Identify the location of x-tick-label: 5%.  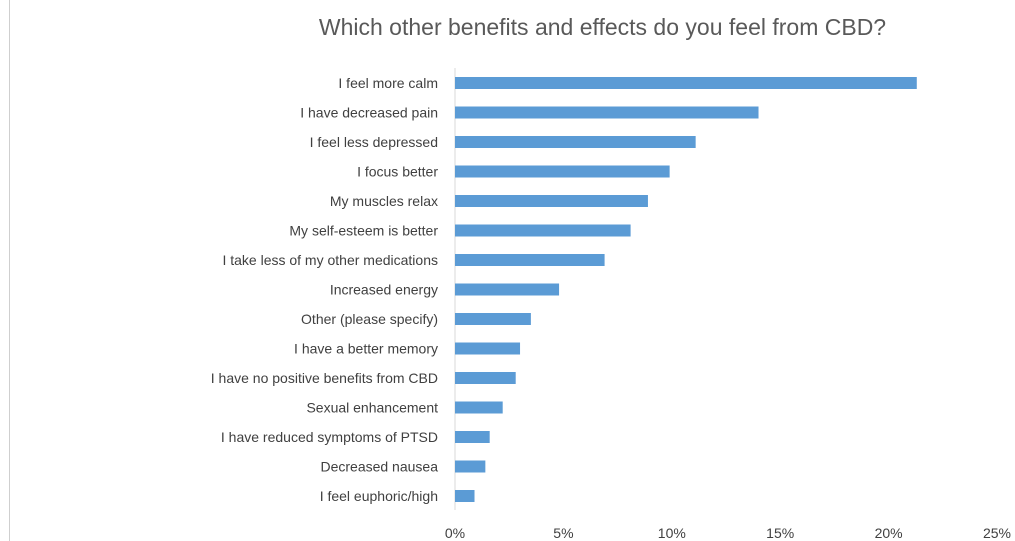
(563, 533).